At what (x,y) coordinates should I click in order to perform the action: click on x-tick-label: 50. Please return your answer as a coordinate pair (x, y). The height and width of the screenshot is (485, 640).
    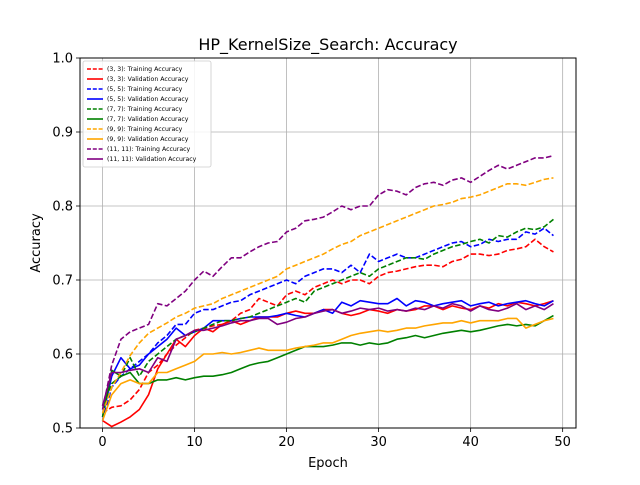
    Looking at the image, I should click on (562, 442).